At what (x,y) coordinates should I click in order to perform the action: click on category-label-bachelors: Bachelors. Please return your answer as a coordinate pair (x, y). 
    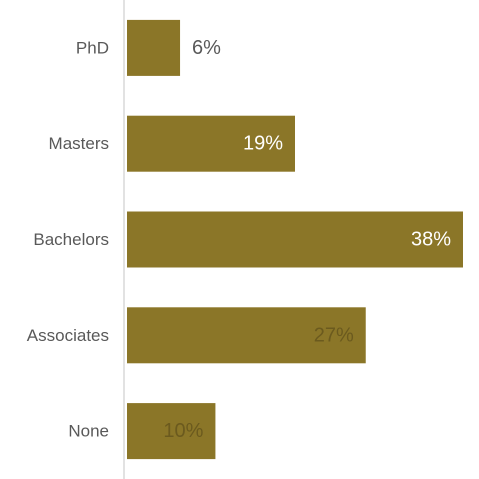
    Looking at the image, I should click on (71, 239).